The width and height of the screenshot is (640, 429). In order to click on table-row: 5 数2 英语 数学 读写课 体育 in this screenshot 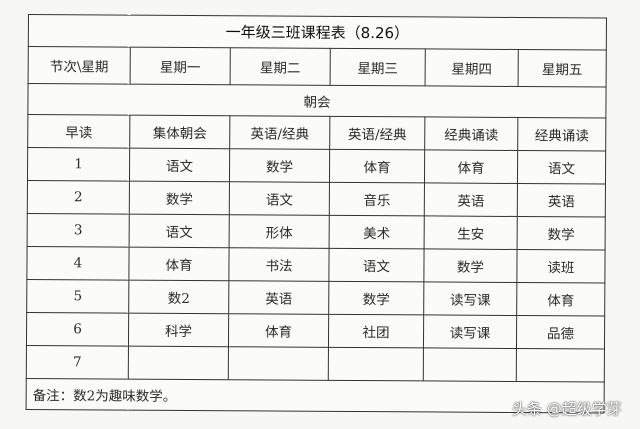, I will do `click(315, 298)`.